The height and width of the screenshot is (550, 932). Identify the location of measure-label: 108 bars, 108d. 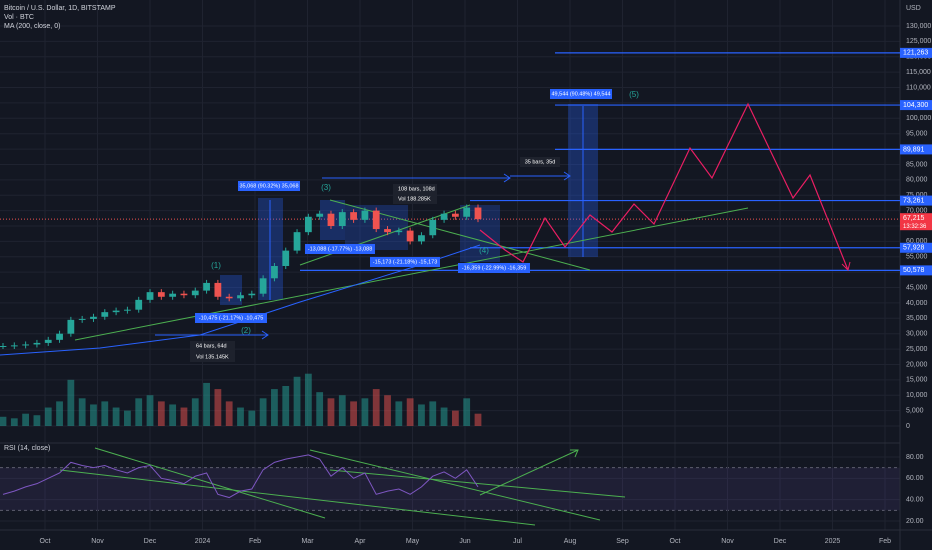
(416, 189).